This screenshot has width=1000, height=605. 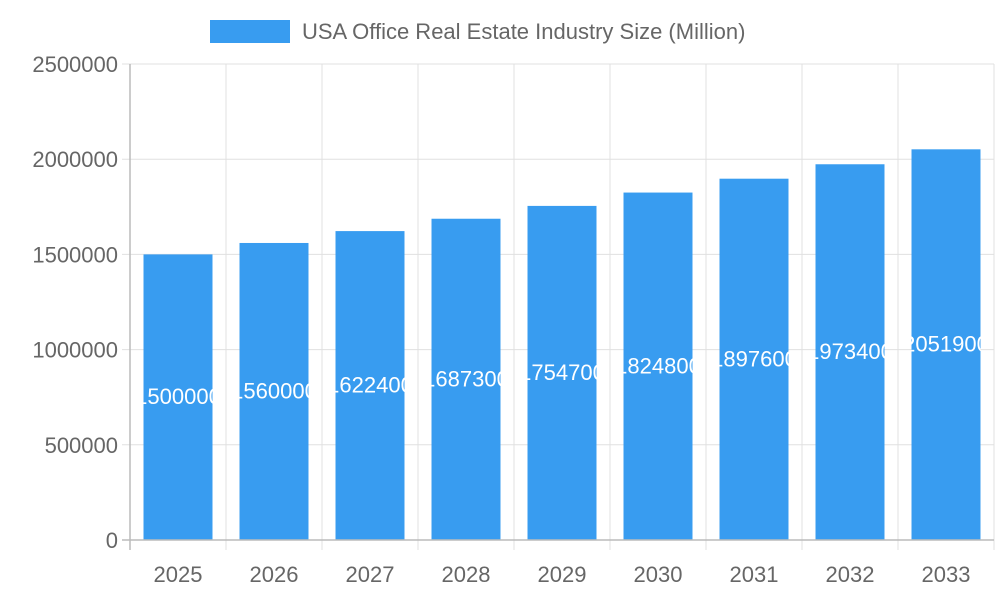 I want to click on data-label: 1897600, so click(x=754, y=358).